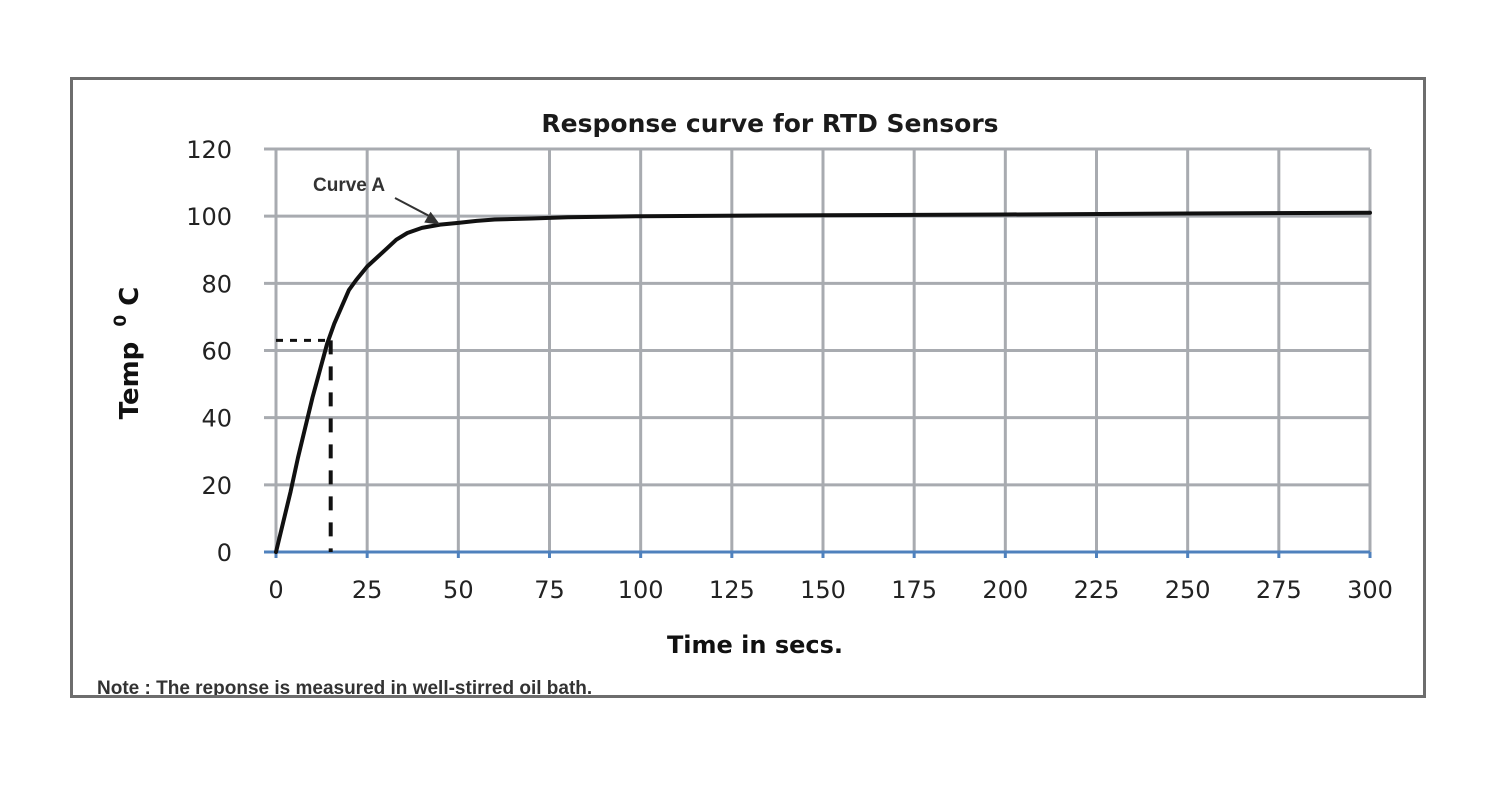 This screenshot has width=1500, height=790. What do you see at coordinates (432, 218) in the screenshot?
I see `annotation-arrow-head` at bounding box center [432, 218].